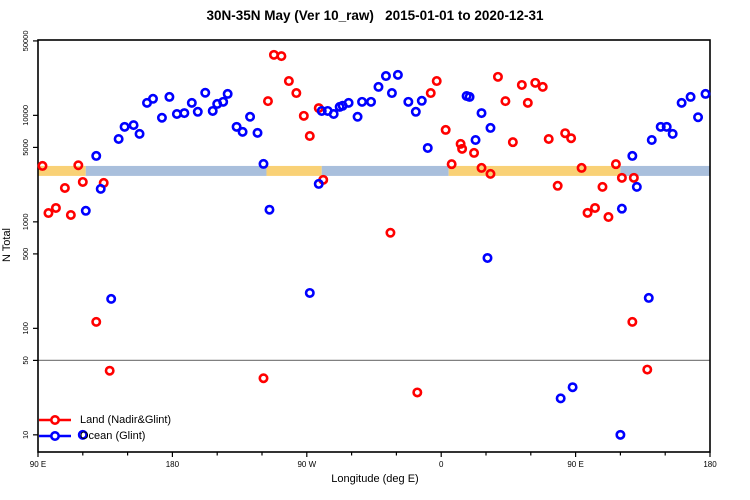  I want to click on y-tick-label: 10, so click(25, 435).